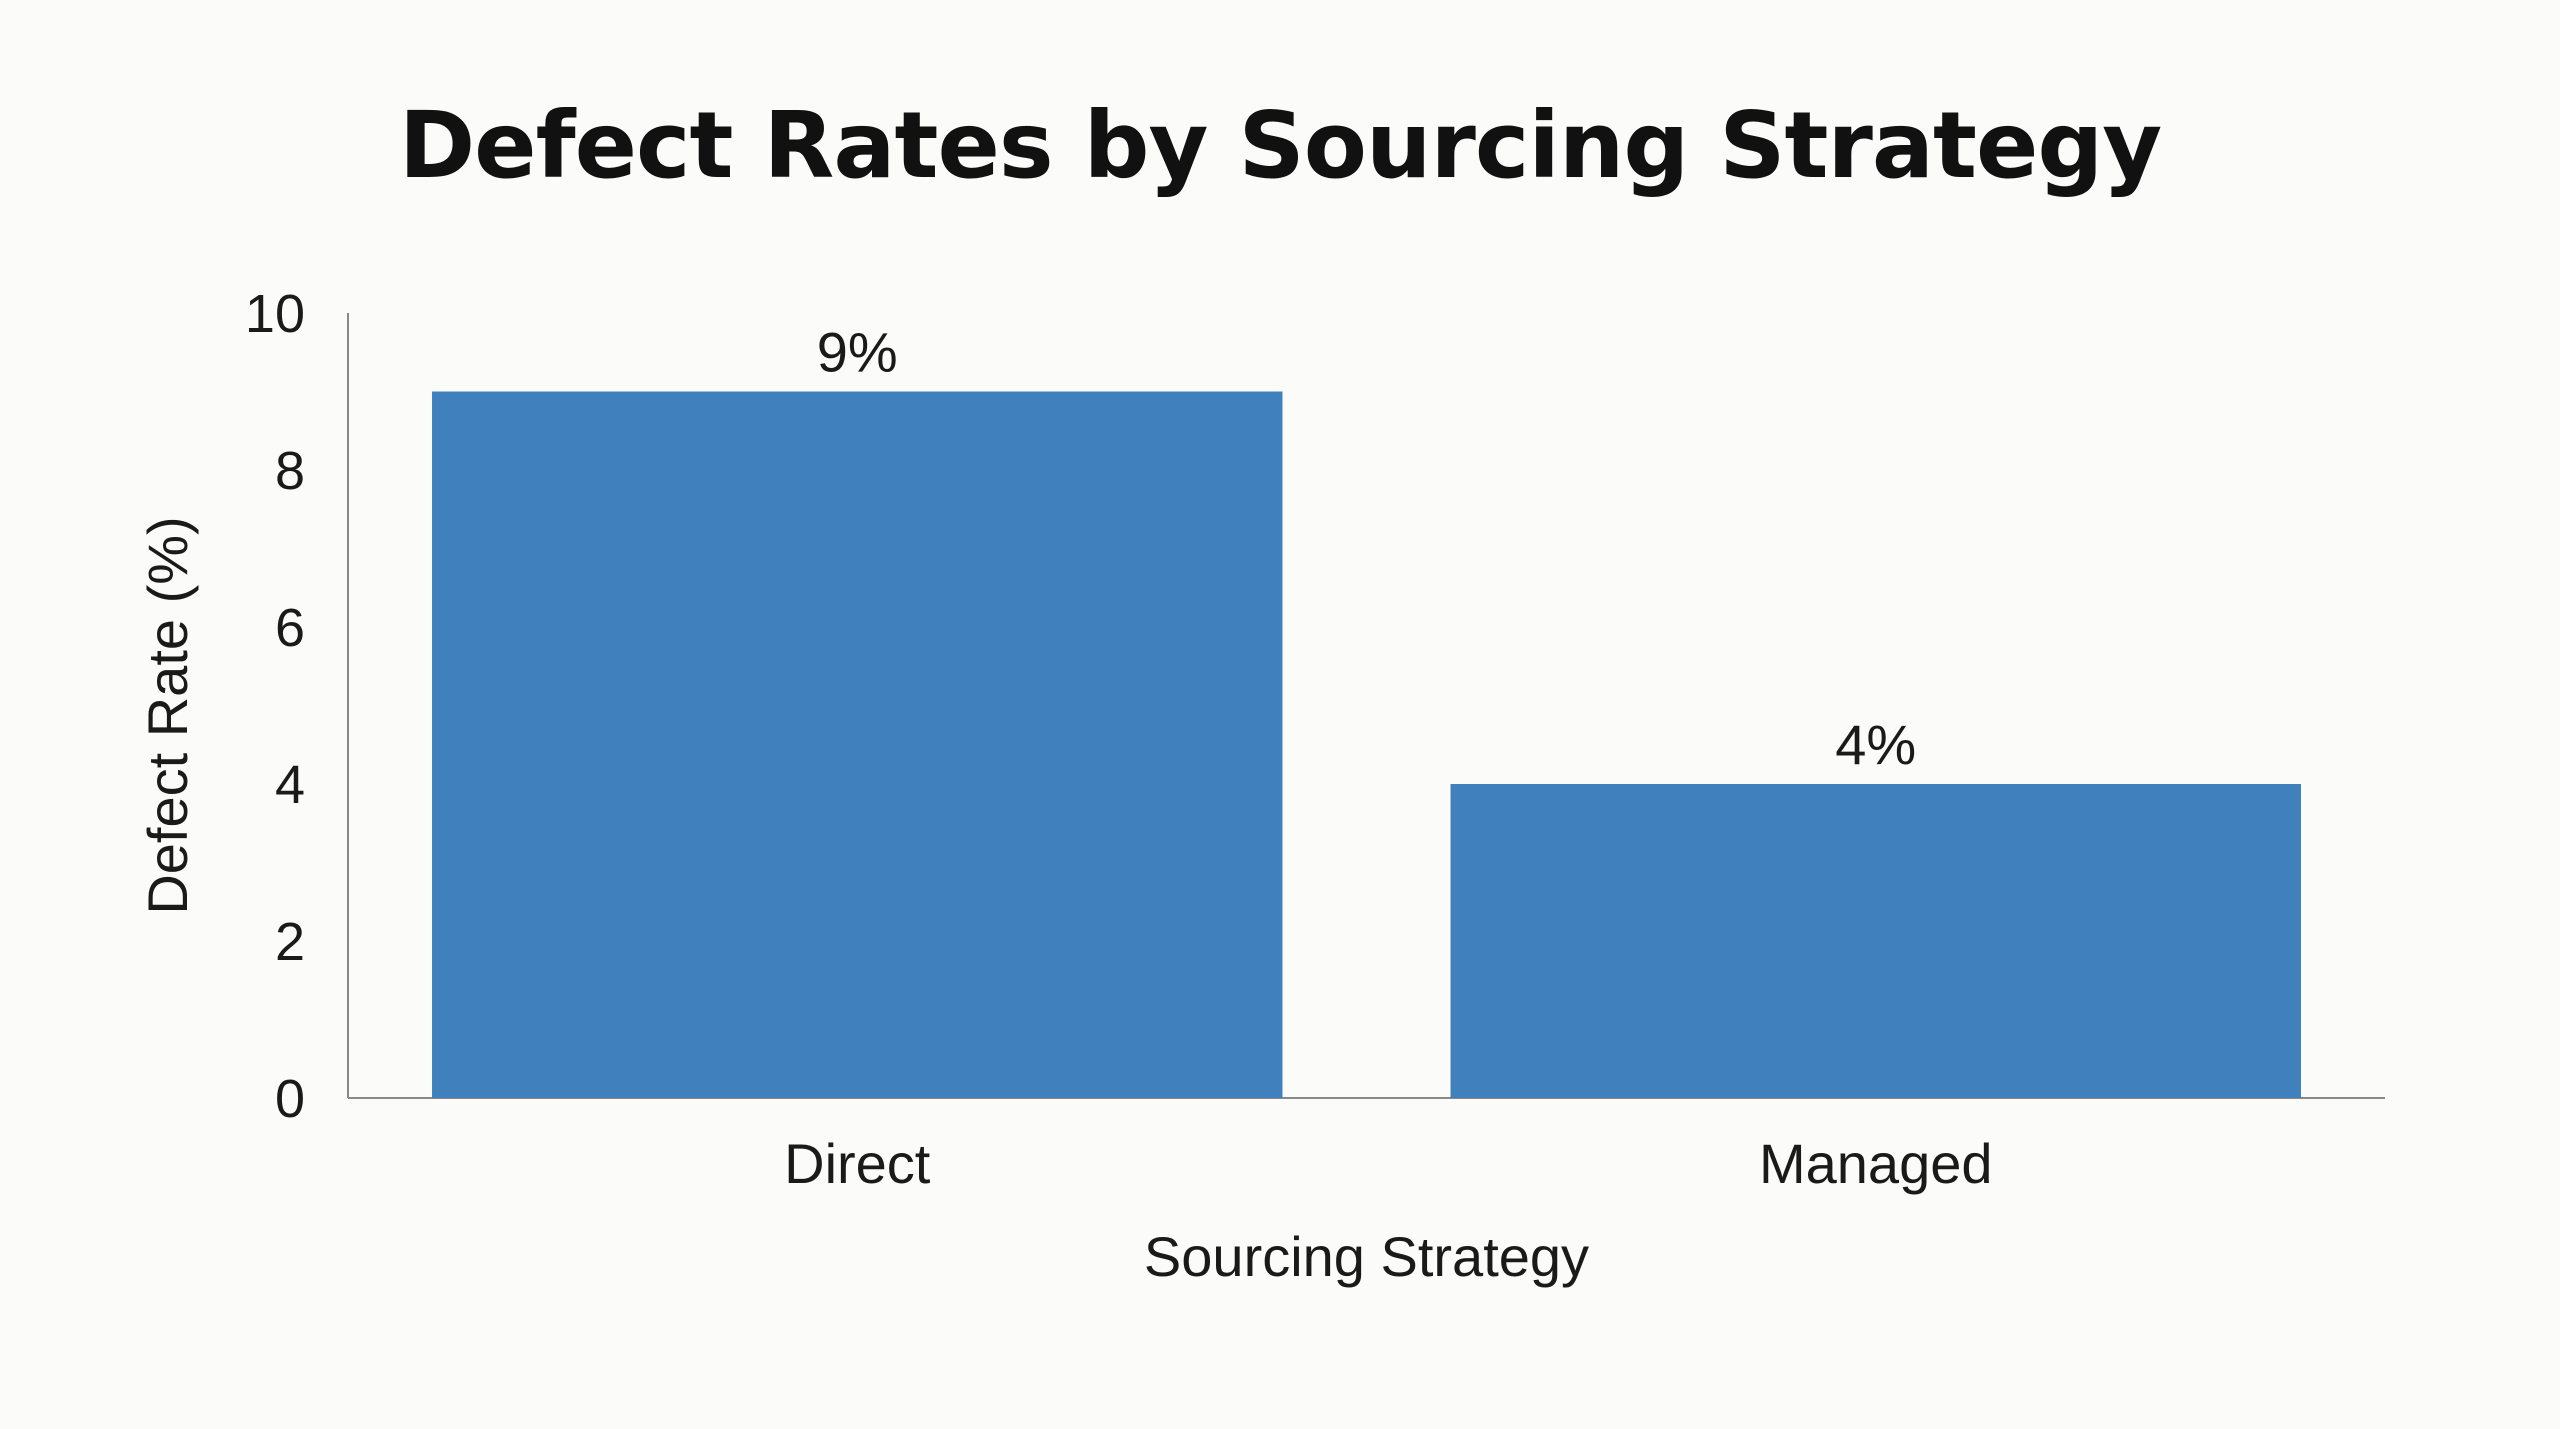 This screenshot has width=2560, height=1429. What do you see at coordinates (1876, 1163) in the screenshot?
I see `x-tick-label-managed: Managed` at bounding box center [1876, 1163].